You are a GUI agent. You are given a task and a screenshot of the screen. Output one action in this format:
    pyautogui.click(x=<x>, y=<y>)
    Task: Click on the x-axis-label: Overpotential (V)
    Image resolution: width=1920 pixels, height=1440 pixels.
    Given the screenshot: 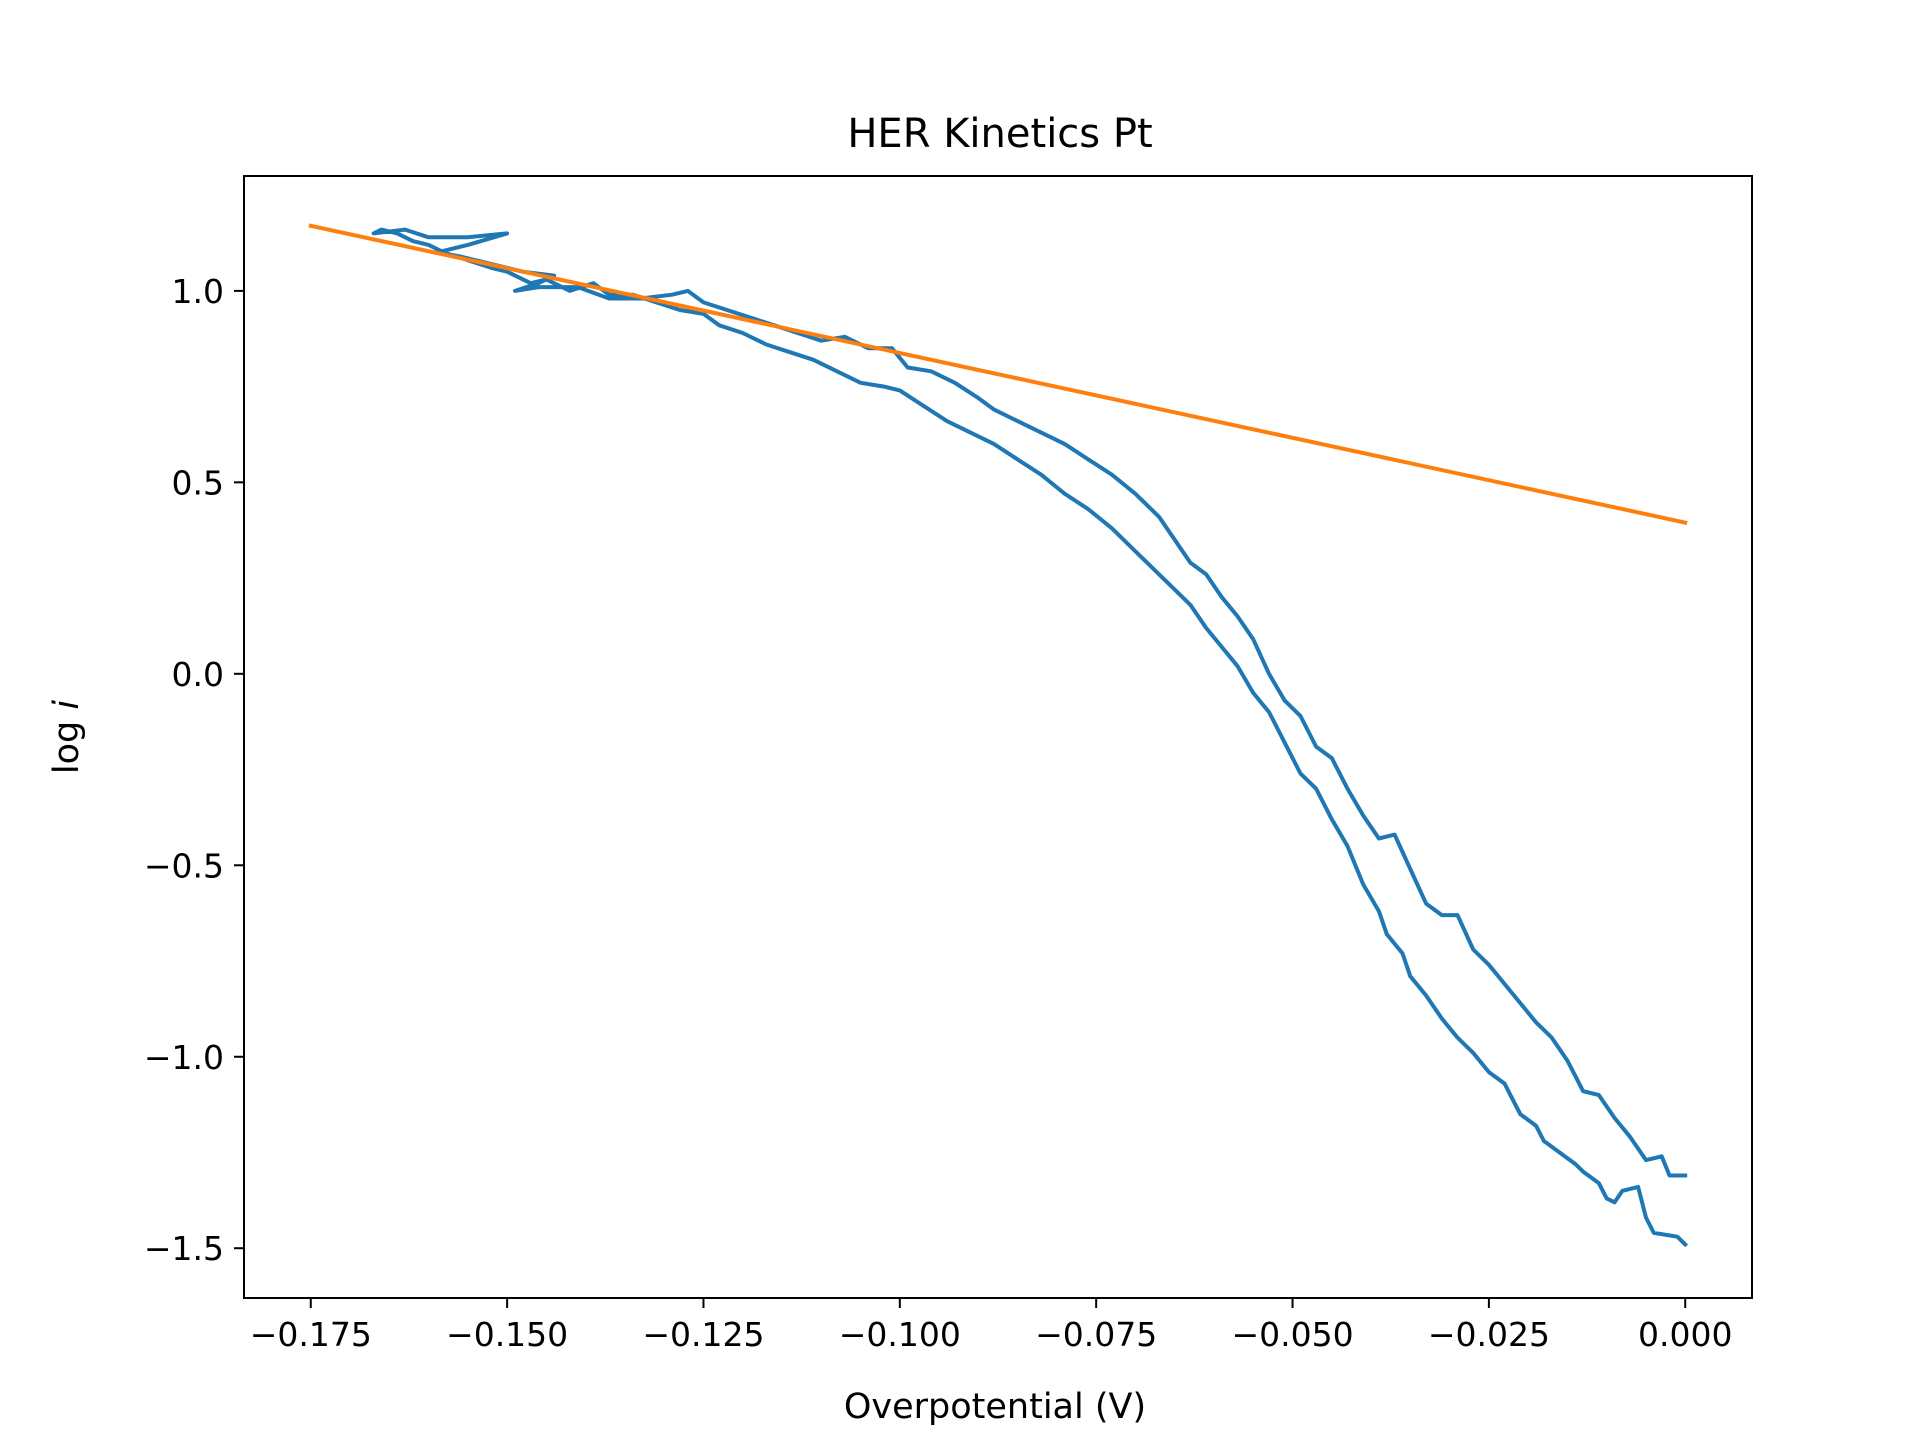 What is the action you would take?
    pyautogui.click(x=995, y=1407)
    